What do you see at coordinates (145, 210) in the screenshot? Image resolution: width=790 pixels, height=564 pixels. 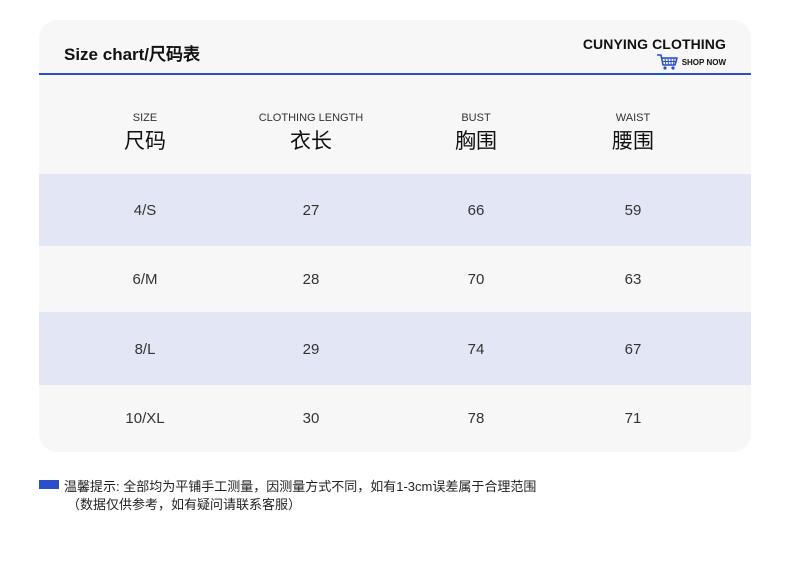 I see `table-cell-size: 4/S` at bounding box center [145, 210].